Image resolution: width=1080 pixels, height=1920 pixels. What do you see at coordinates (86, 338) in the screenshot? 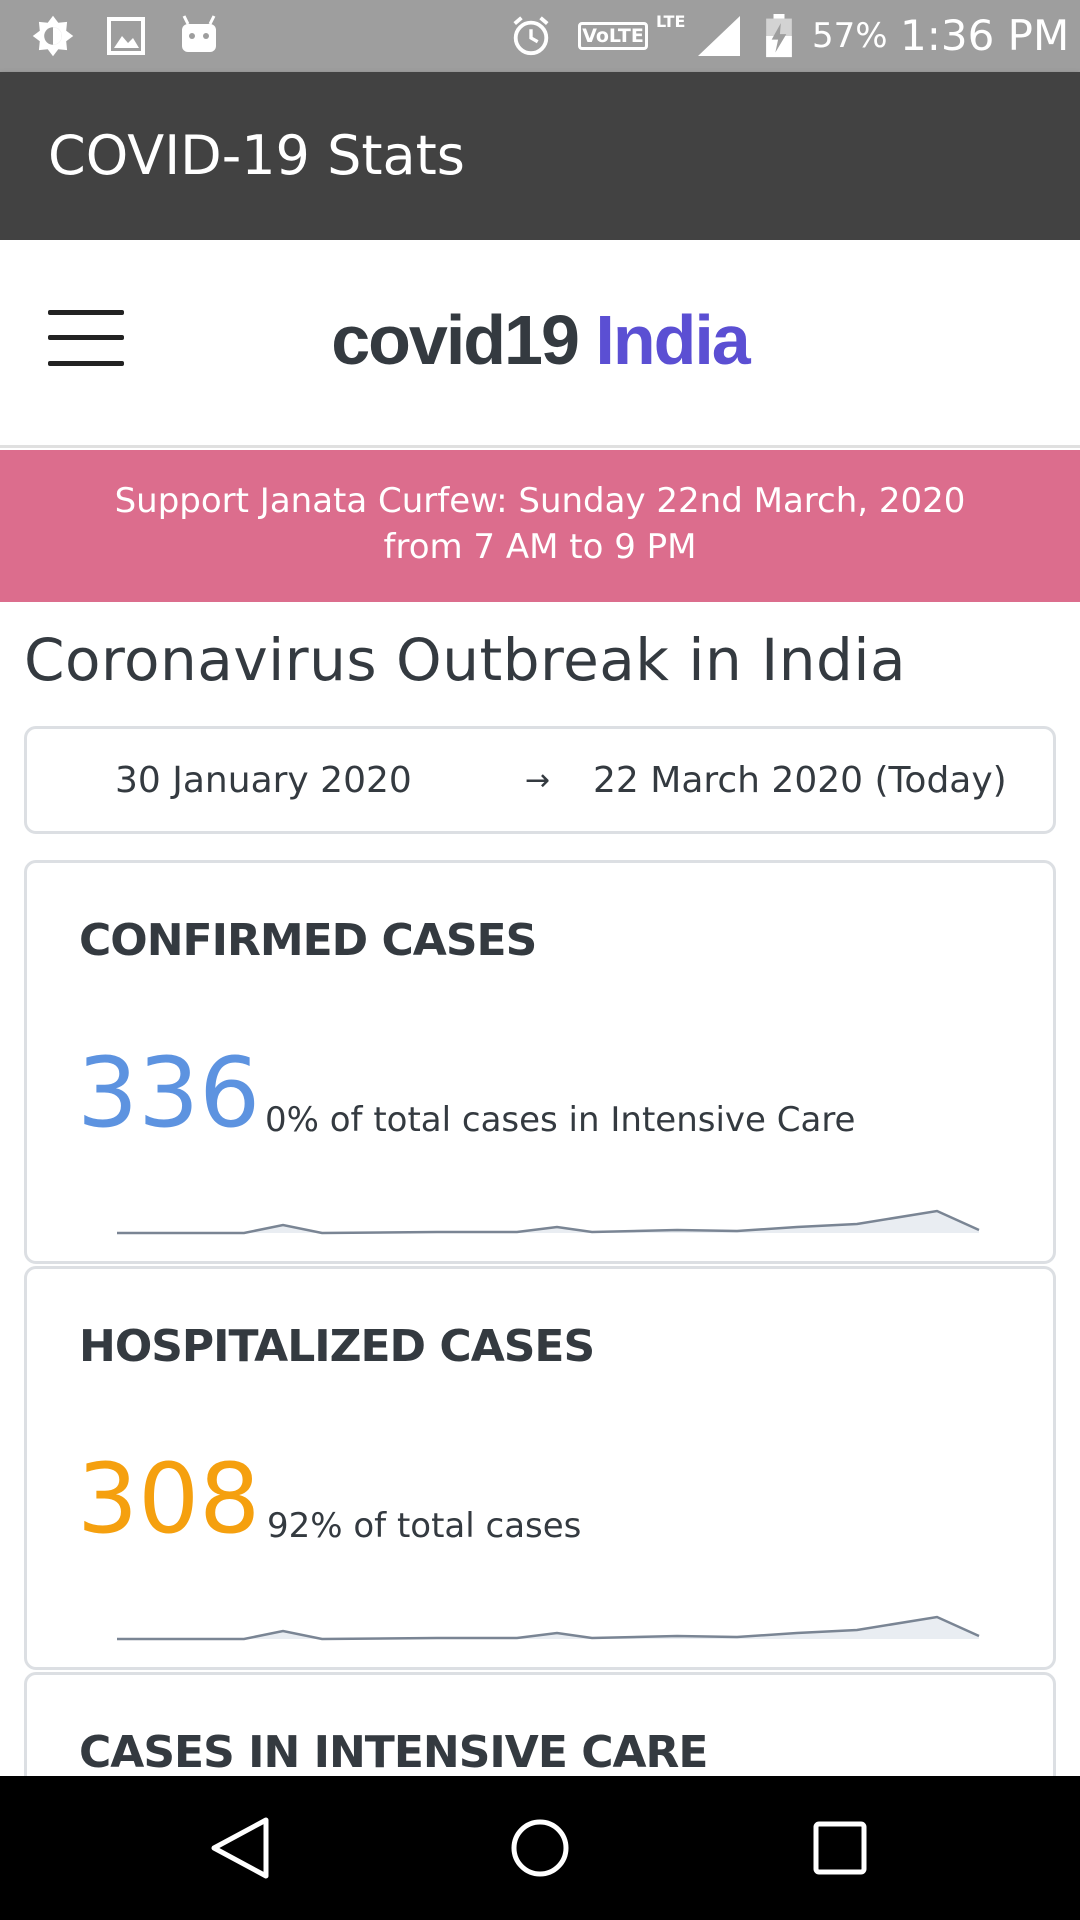
I see `hamburger-menu-icon` at bounding box center [86, 338].